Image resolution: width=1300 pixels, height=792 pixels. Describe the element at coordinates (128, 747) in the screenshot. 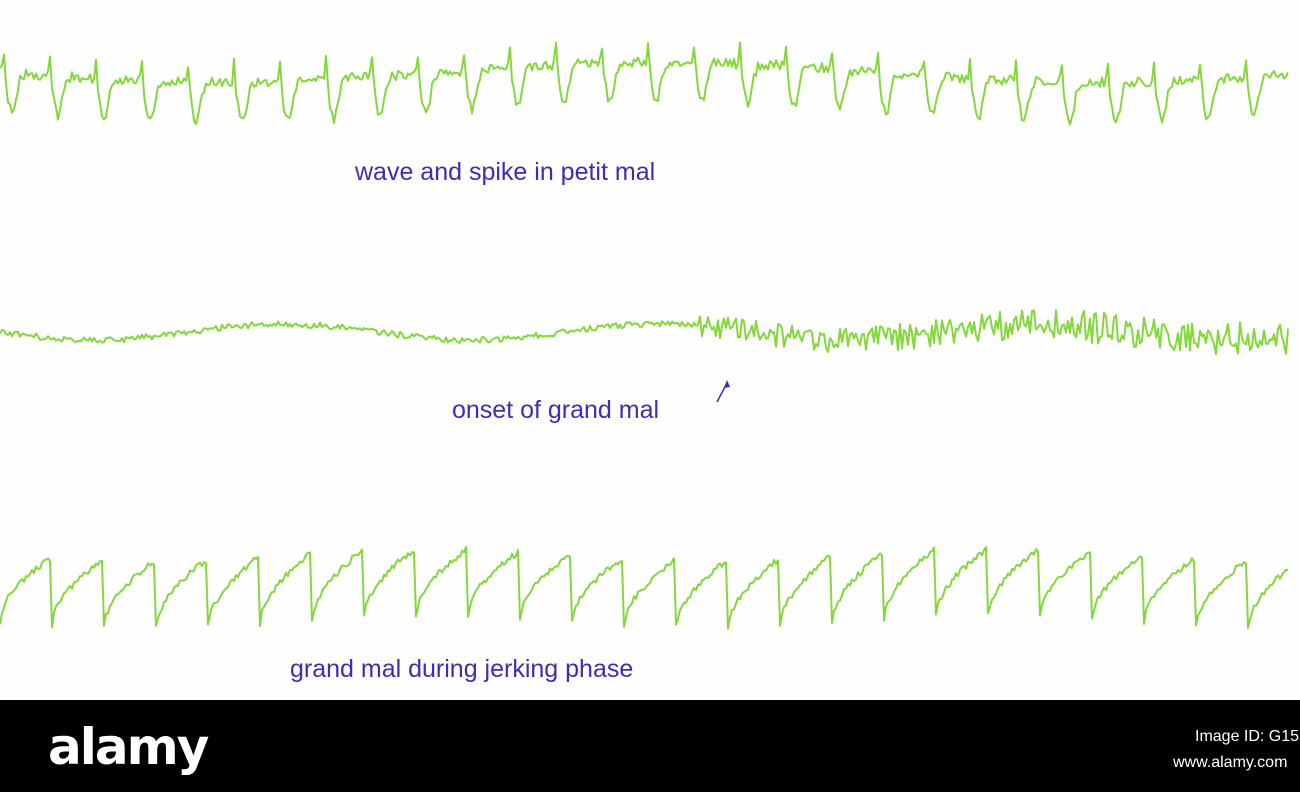

I see `watermark-logo: alamy` at that location.